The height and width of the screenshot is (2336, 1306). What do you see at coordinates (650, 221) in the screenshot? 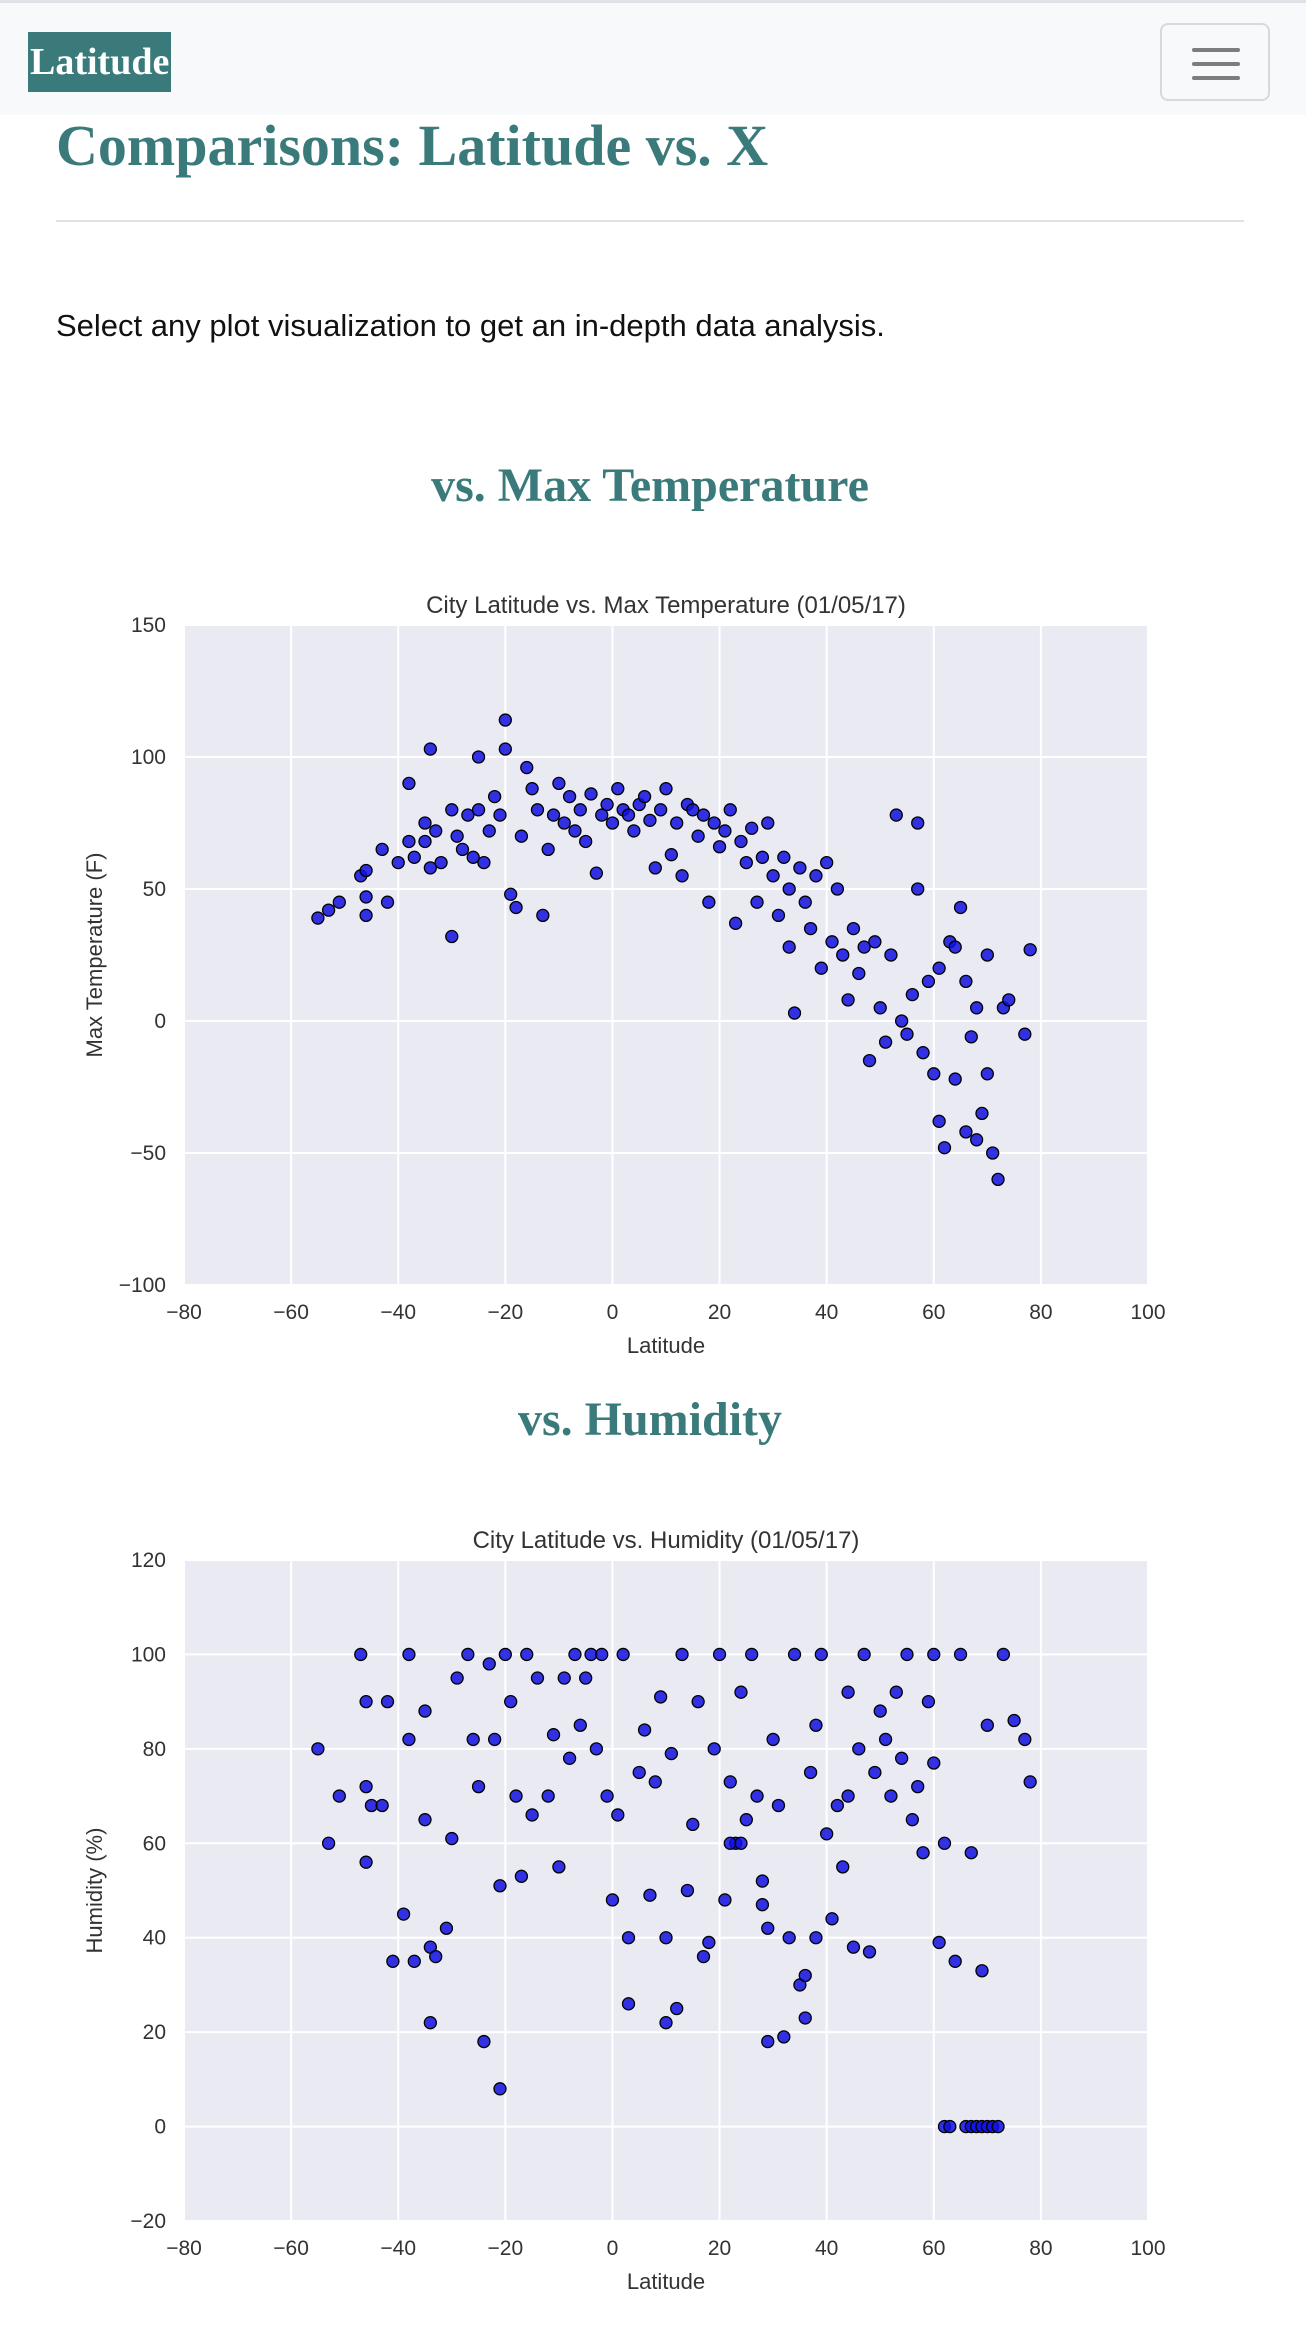
I see `title-divider` at bounding box center [650, 221].